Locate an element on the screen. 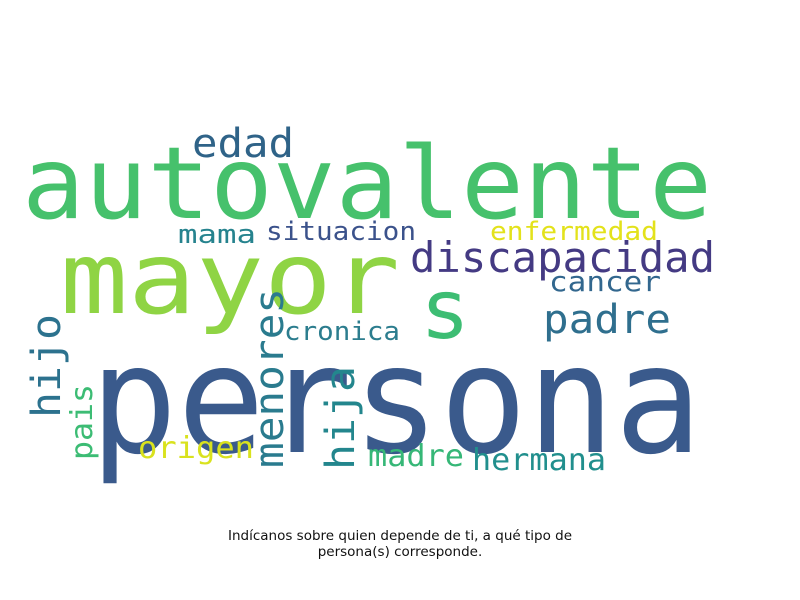 The width and height of the screenshot is (800, 600). caption-line-2: persona(s) corresponde. is located at coordinates (400, 552).